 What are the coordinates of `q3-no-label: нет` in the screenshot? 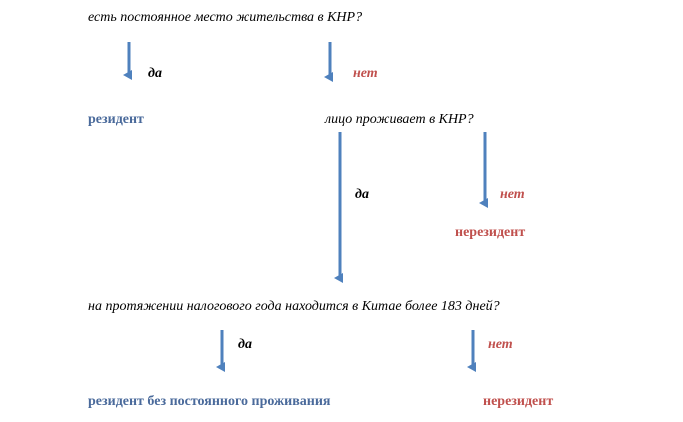 It's located at (500, 344).